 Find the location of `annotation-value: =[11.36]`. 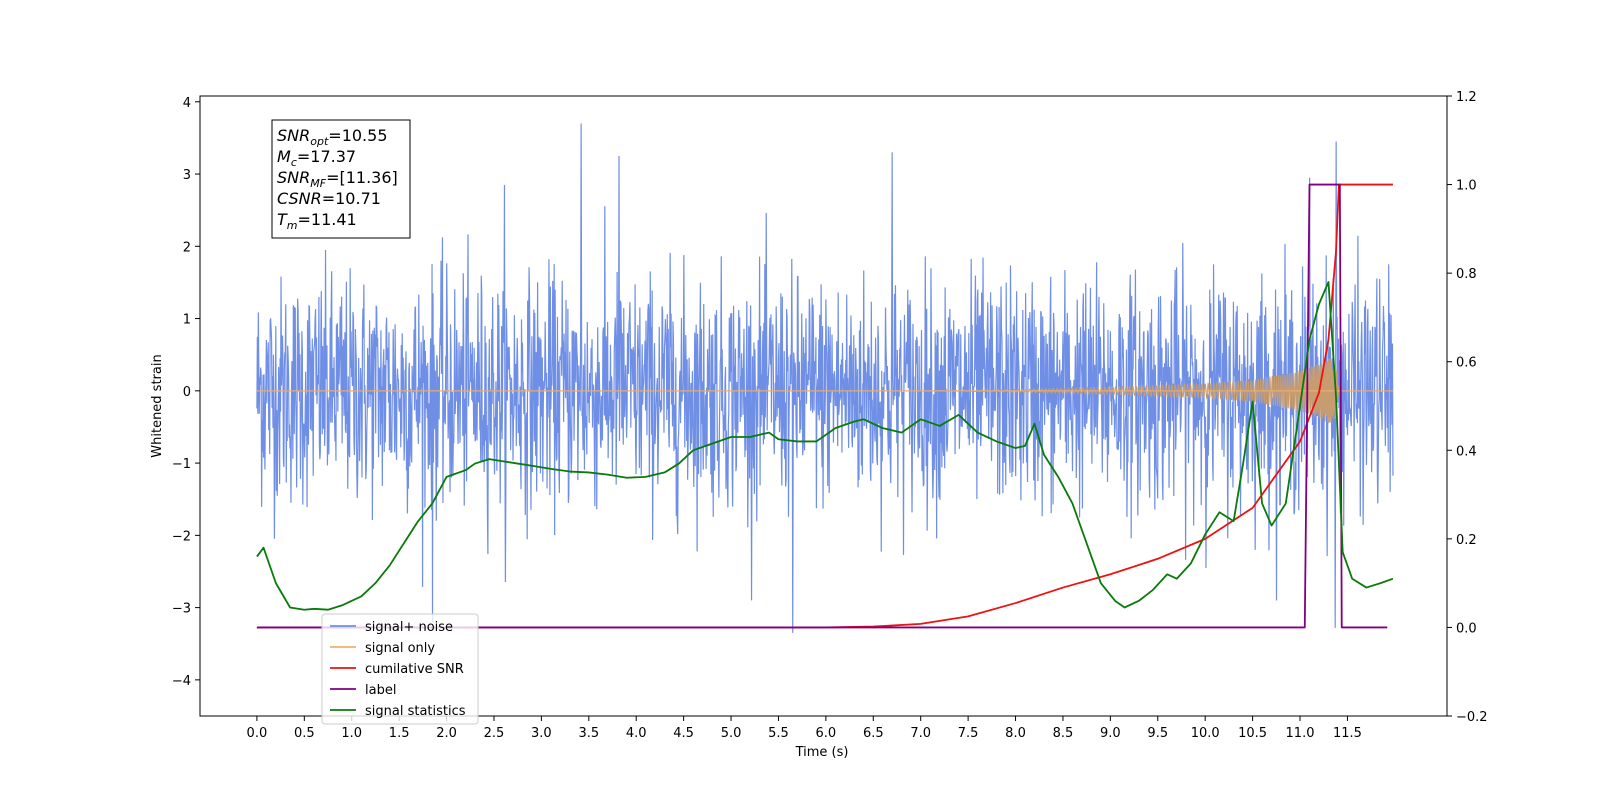

annotation-value: =[11.36] is located at coordinates (362, 177).